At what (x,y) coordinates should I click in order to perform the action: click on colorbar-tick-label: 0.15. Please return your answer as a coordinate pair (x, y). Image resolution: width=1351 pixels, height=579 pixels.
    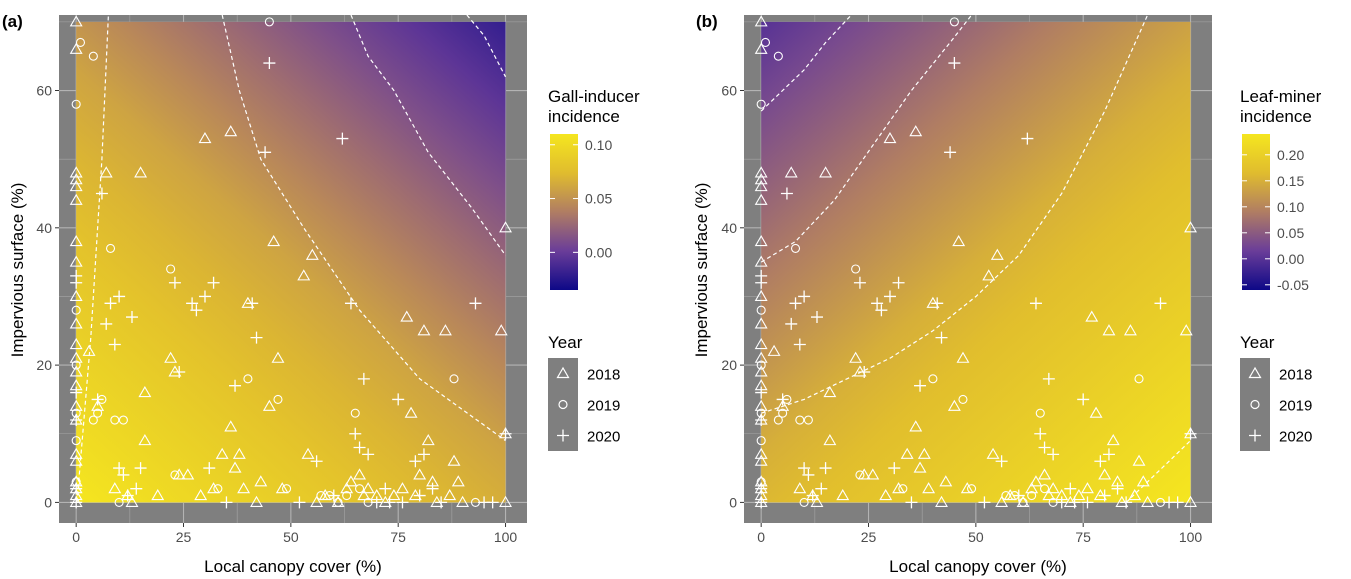
    Looking at the image, I should click on (1290, 181).